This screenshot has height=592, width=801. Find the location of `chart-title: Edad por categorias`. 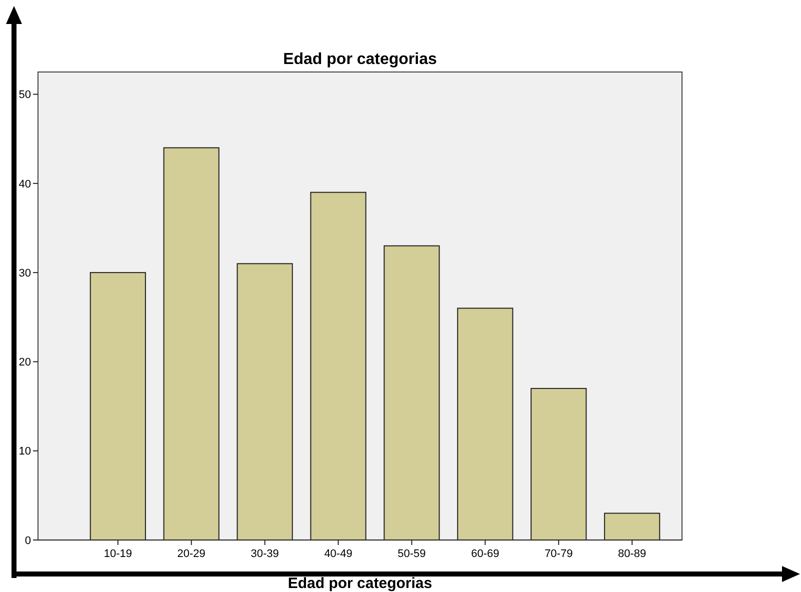

chart-title: Edad por categorias is located at coordinates (360, 59).